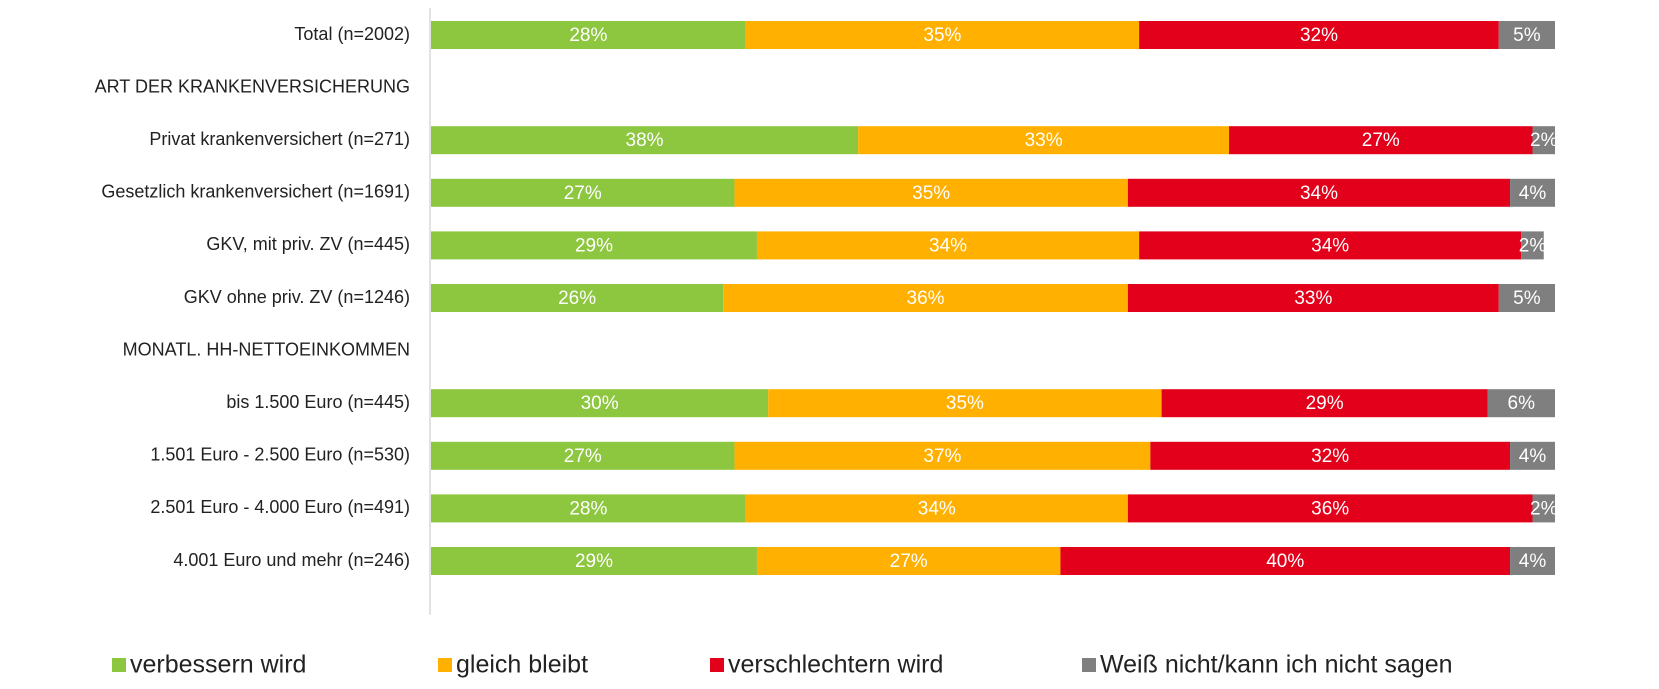 This screenshot has height=689, width=1659. What do you see at coordinates (252, 86) in the screenshot?
I see `category-label: ART DER KRANKENVERSICHERUNG` at bounding box center [252, 86].